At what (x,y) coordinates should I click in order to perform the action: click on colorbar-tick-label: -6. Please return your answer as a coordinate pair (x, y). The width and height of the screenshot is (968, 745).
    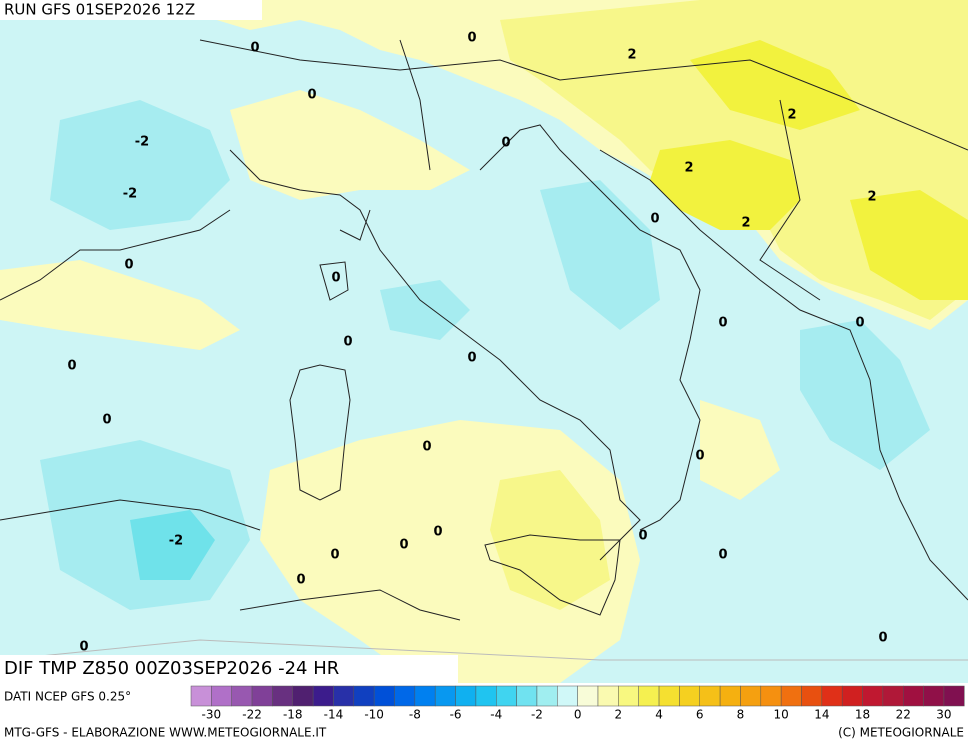
    Looking at the image, I should click on (456, 715).